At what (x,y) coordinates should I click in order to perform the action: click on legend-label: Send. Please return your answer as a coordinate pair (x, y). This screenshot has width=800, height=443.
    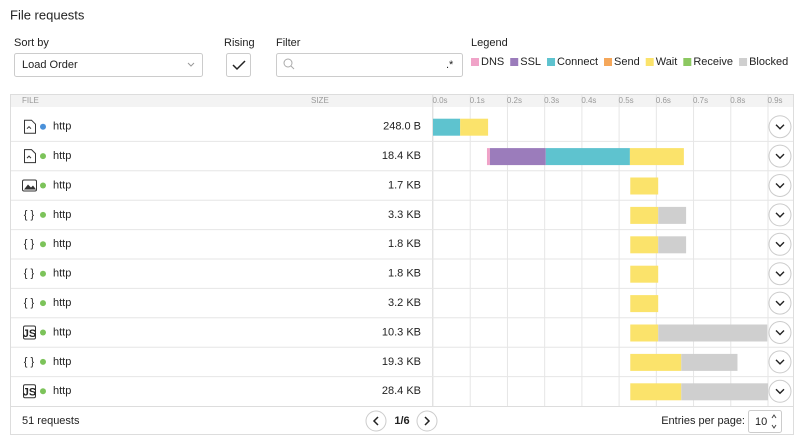
    Looking at the image, I should click on (627, 62).